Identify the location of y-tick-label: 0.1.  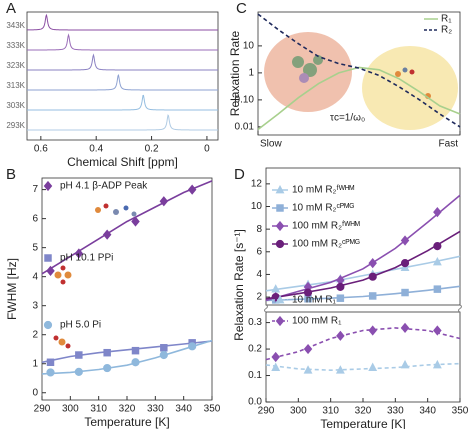
(255, 375).